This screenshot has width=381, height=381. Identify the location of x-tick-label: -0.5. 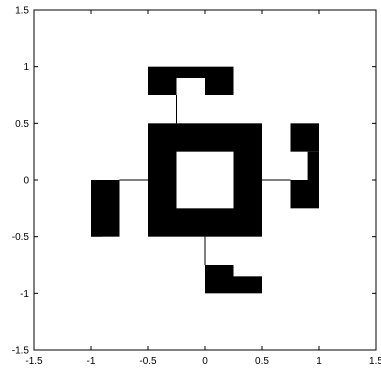
(148, 361).